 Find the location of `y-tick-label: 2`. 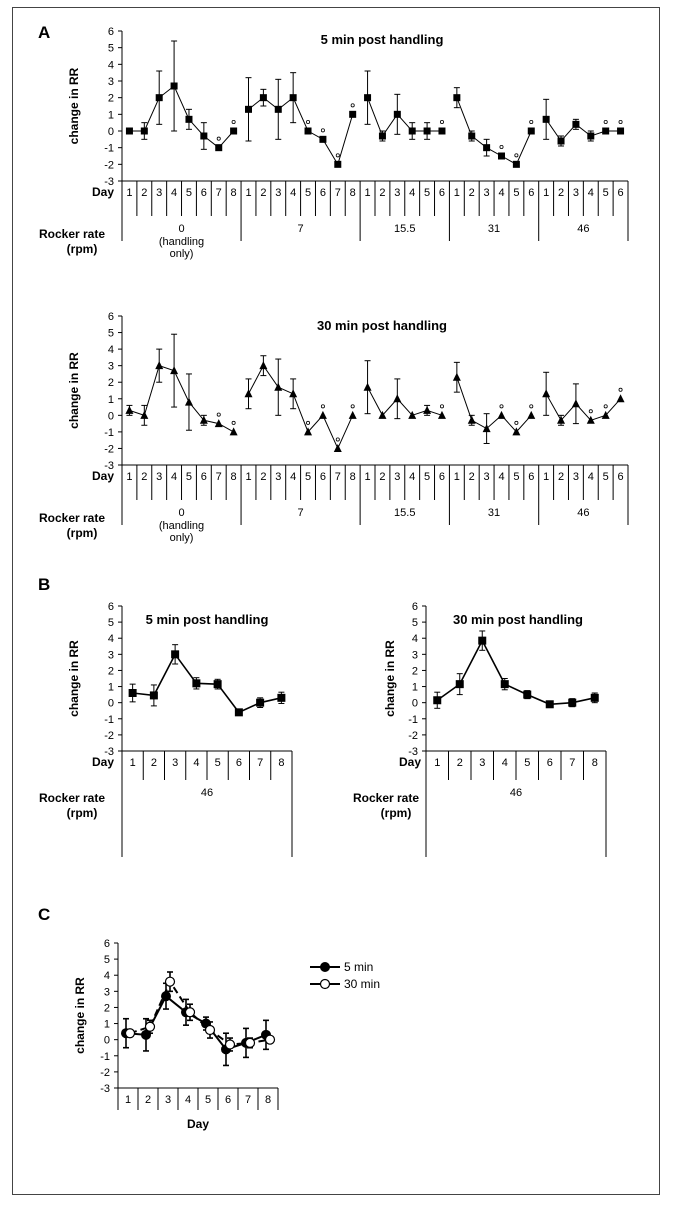

y-tick-label: 2 is located at coordinates (415, 671).